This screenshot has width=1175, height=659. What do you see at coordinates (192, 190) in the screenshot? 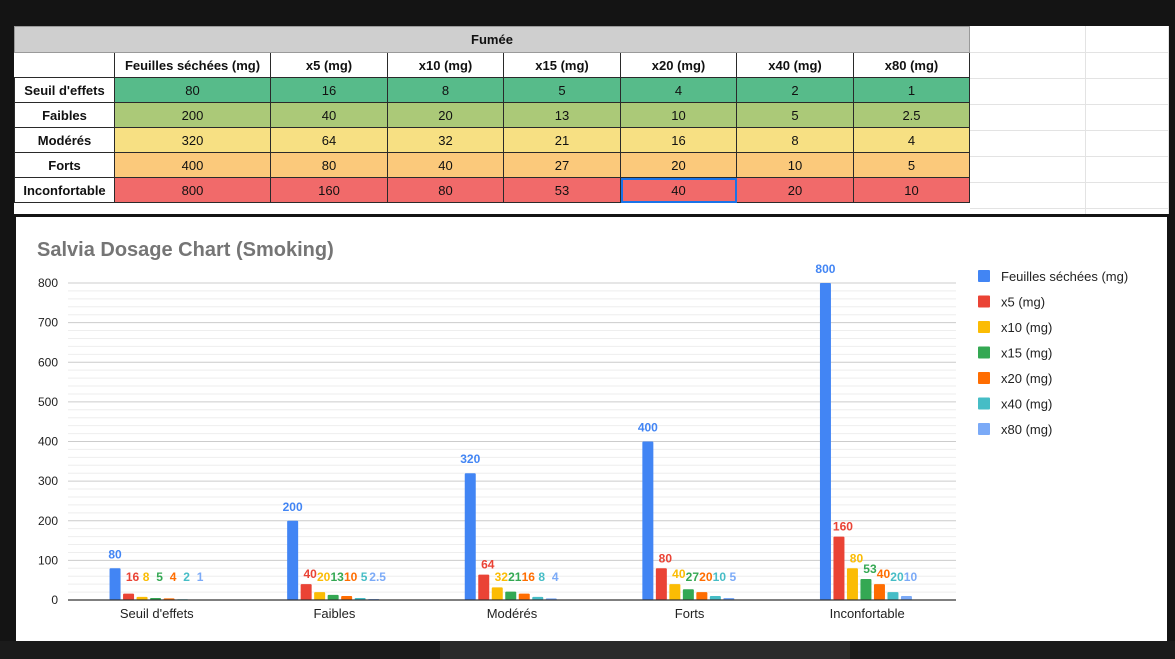
I see `table-cell: 800` at bounding box center [192, 190].